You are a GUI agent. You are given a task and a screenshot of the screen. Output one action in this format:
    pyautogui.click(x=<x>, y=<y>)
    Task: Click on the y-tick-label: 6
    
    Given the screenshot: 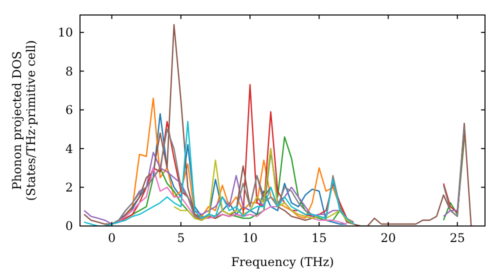 What is the action you would take?
    pyautogui.click(x=69, y=110)
    